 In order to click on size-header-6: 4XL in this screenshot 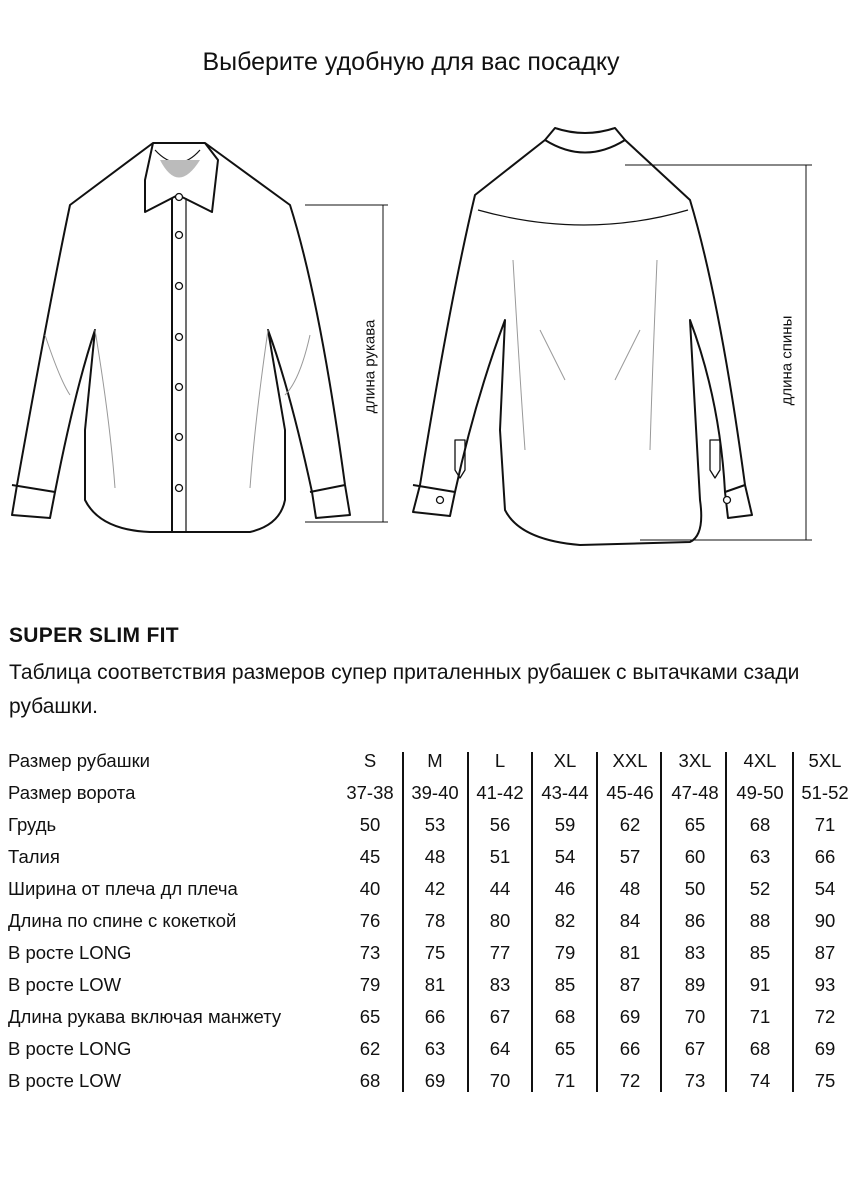, I will do `click(760, 760)`.